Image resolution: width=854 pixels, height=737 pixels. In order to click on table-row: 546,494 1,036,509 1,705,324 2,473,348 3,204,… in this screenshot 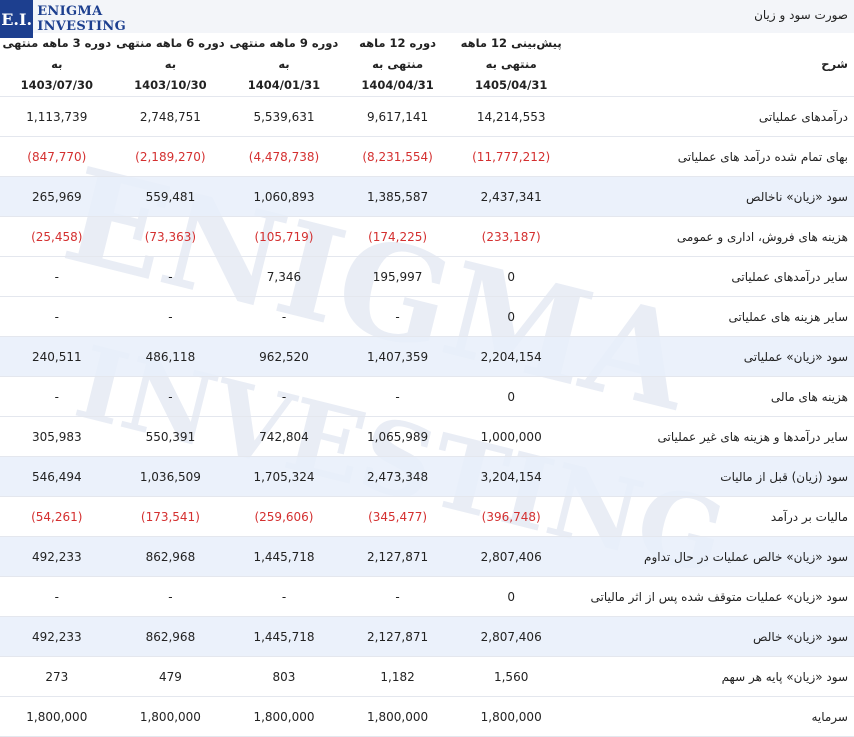, I will do `click(427, 476)`.